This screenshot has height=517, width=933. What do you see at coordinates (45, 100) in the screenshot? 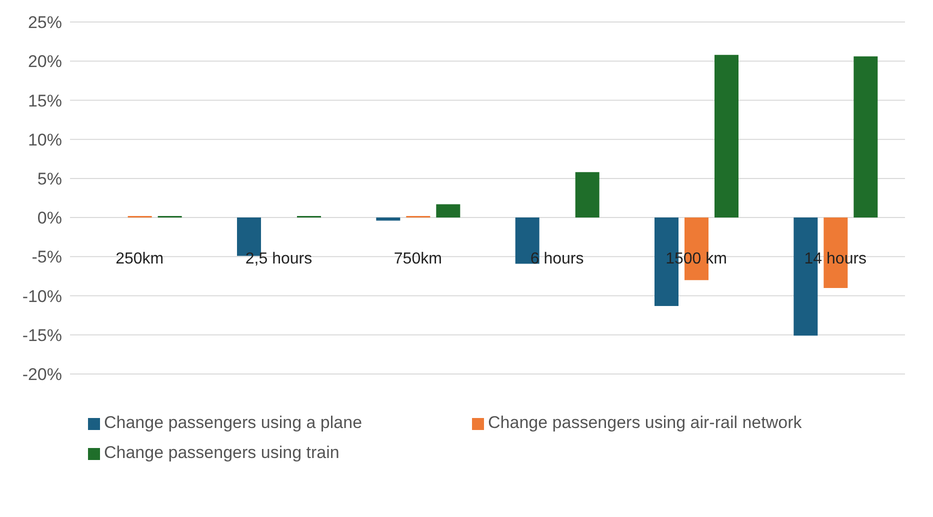
I see `y-tick-label: 15%` at bounding box center [45, 100].